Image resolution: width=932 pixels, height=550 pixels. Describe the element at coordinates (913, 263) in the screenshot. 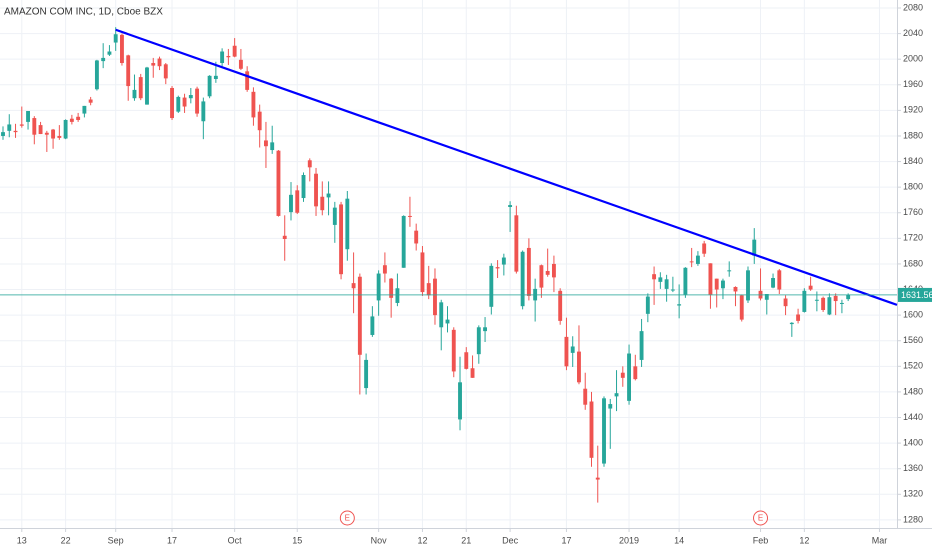

I see `y-tick-label: 1680` at that location.